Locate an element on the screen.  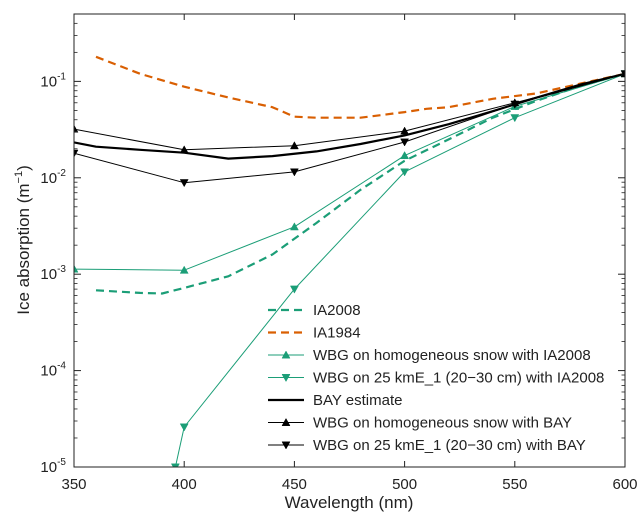
legend-item: IA1984 is located at coordinates (314, 333).